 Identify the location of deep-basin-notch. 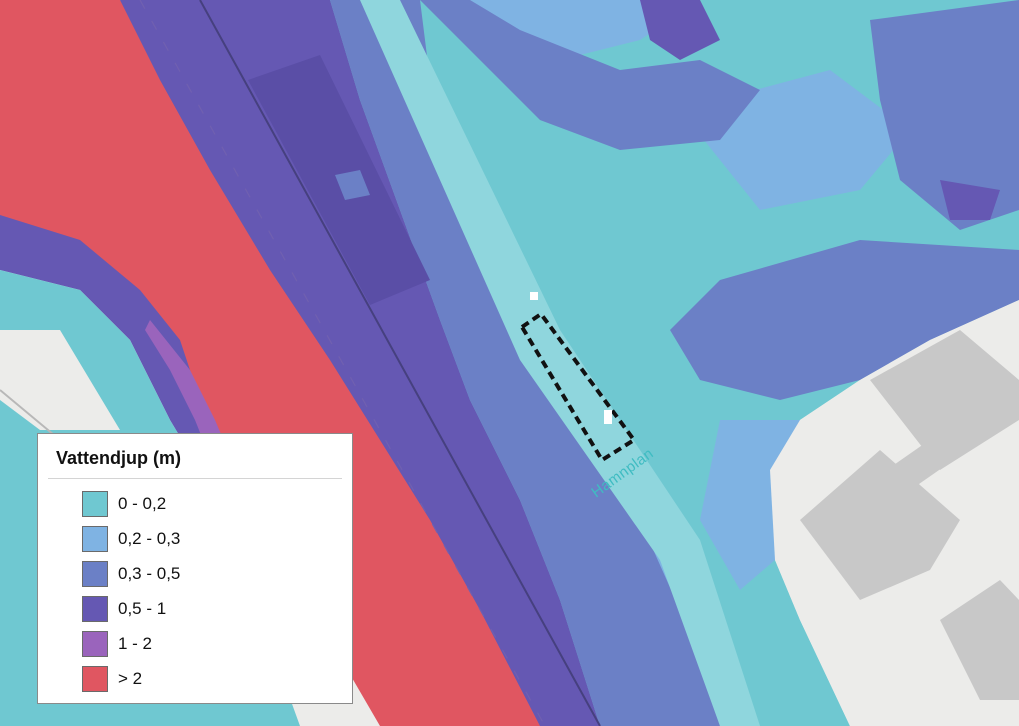
(352, 185).